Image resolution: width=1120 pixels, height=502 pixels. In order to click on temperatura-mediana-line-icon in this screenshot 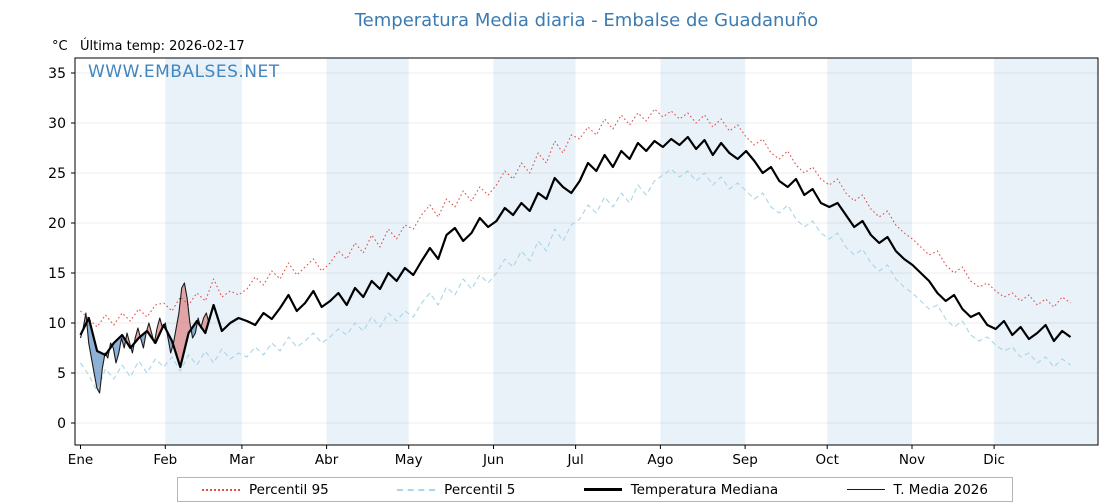, I will do `click(602, 489)`.